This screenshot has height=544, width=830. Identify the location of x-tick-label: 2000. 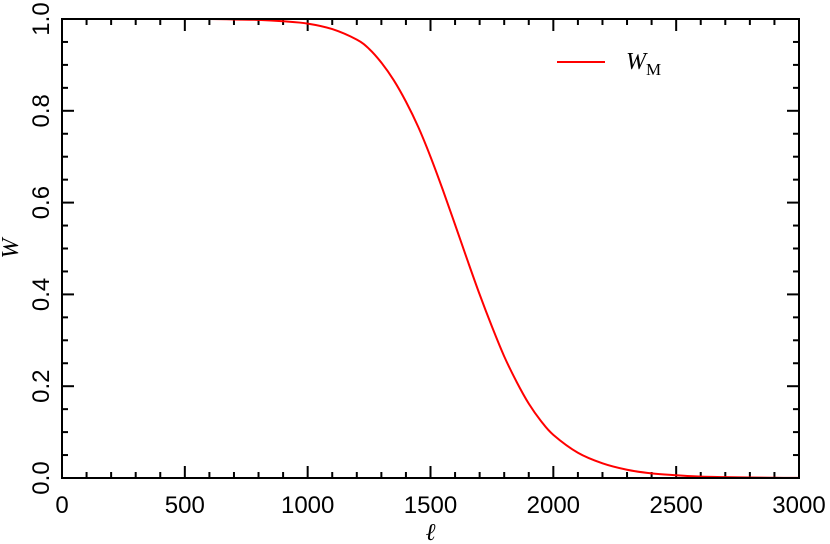
(553, 505).